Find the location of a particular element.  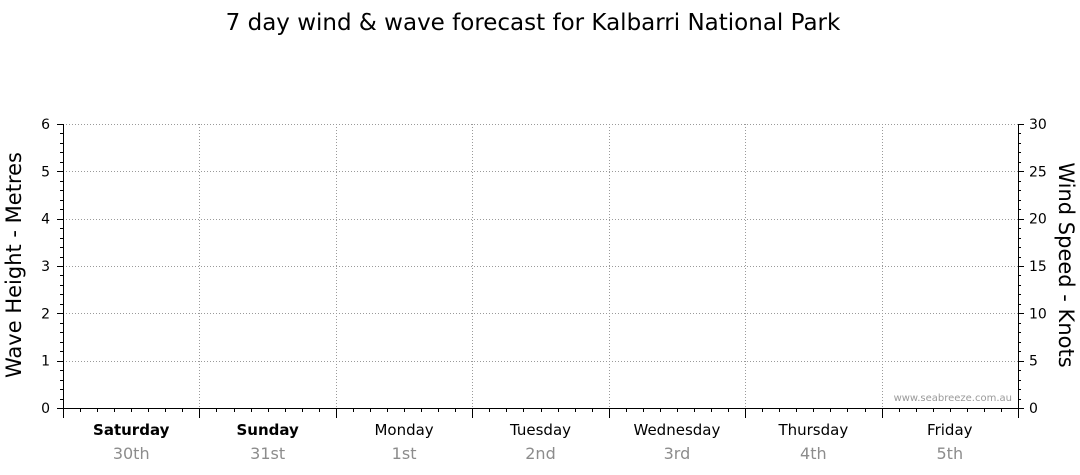

day-date-label: 30th is located at coordinates (131, 453).